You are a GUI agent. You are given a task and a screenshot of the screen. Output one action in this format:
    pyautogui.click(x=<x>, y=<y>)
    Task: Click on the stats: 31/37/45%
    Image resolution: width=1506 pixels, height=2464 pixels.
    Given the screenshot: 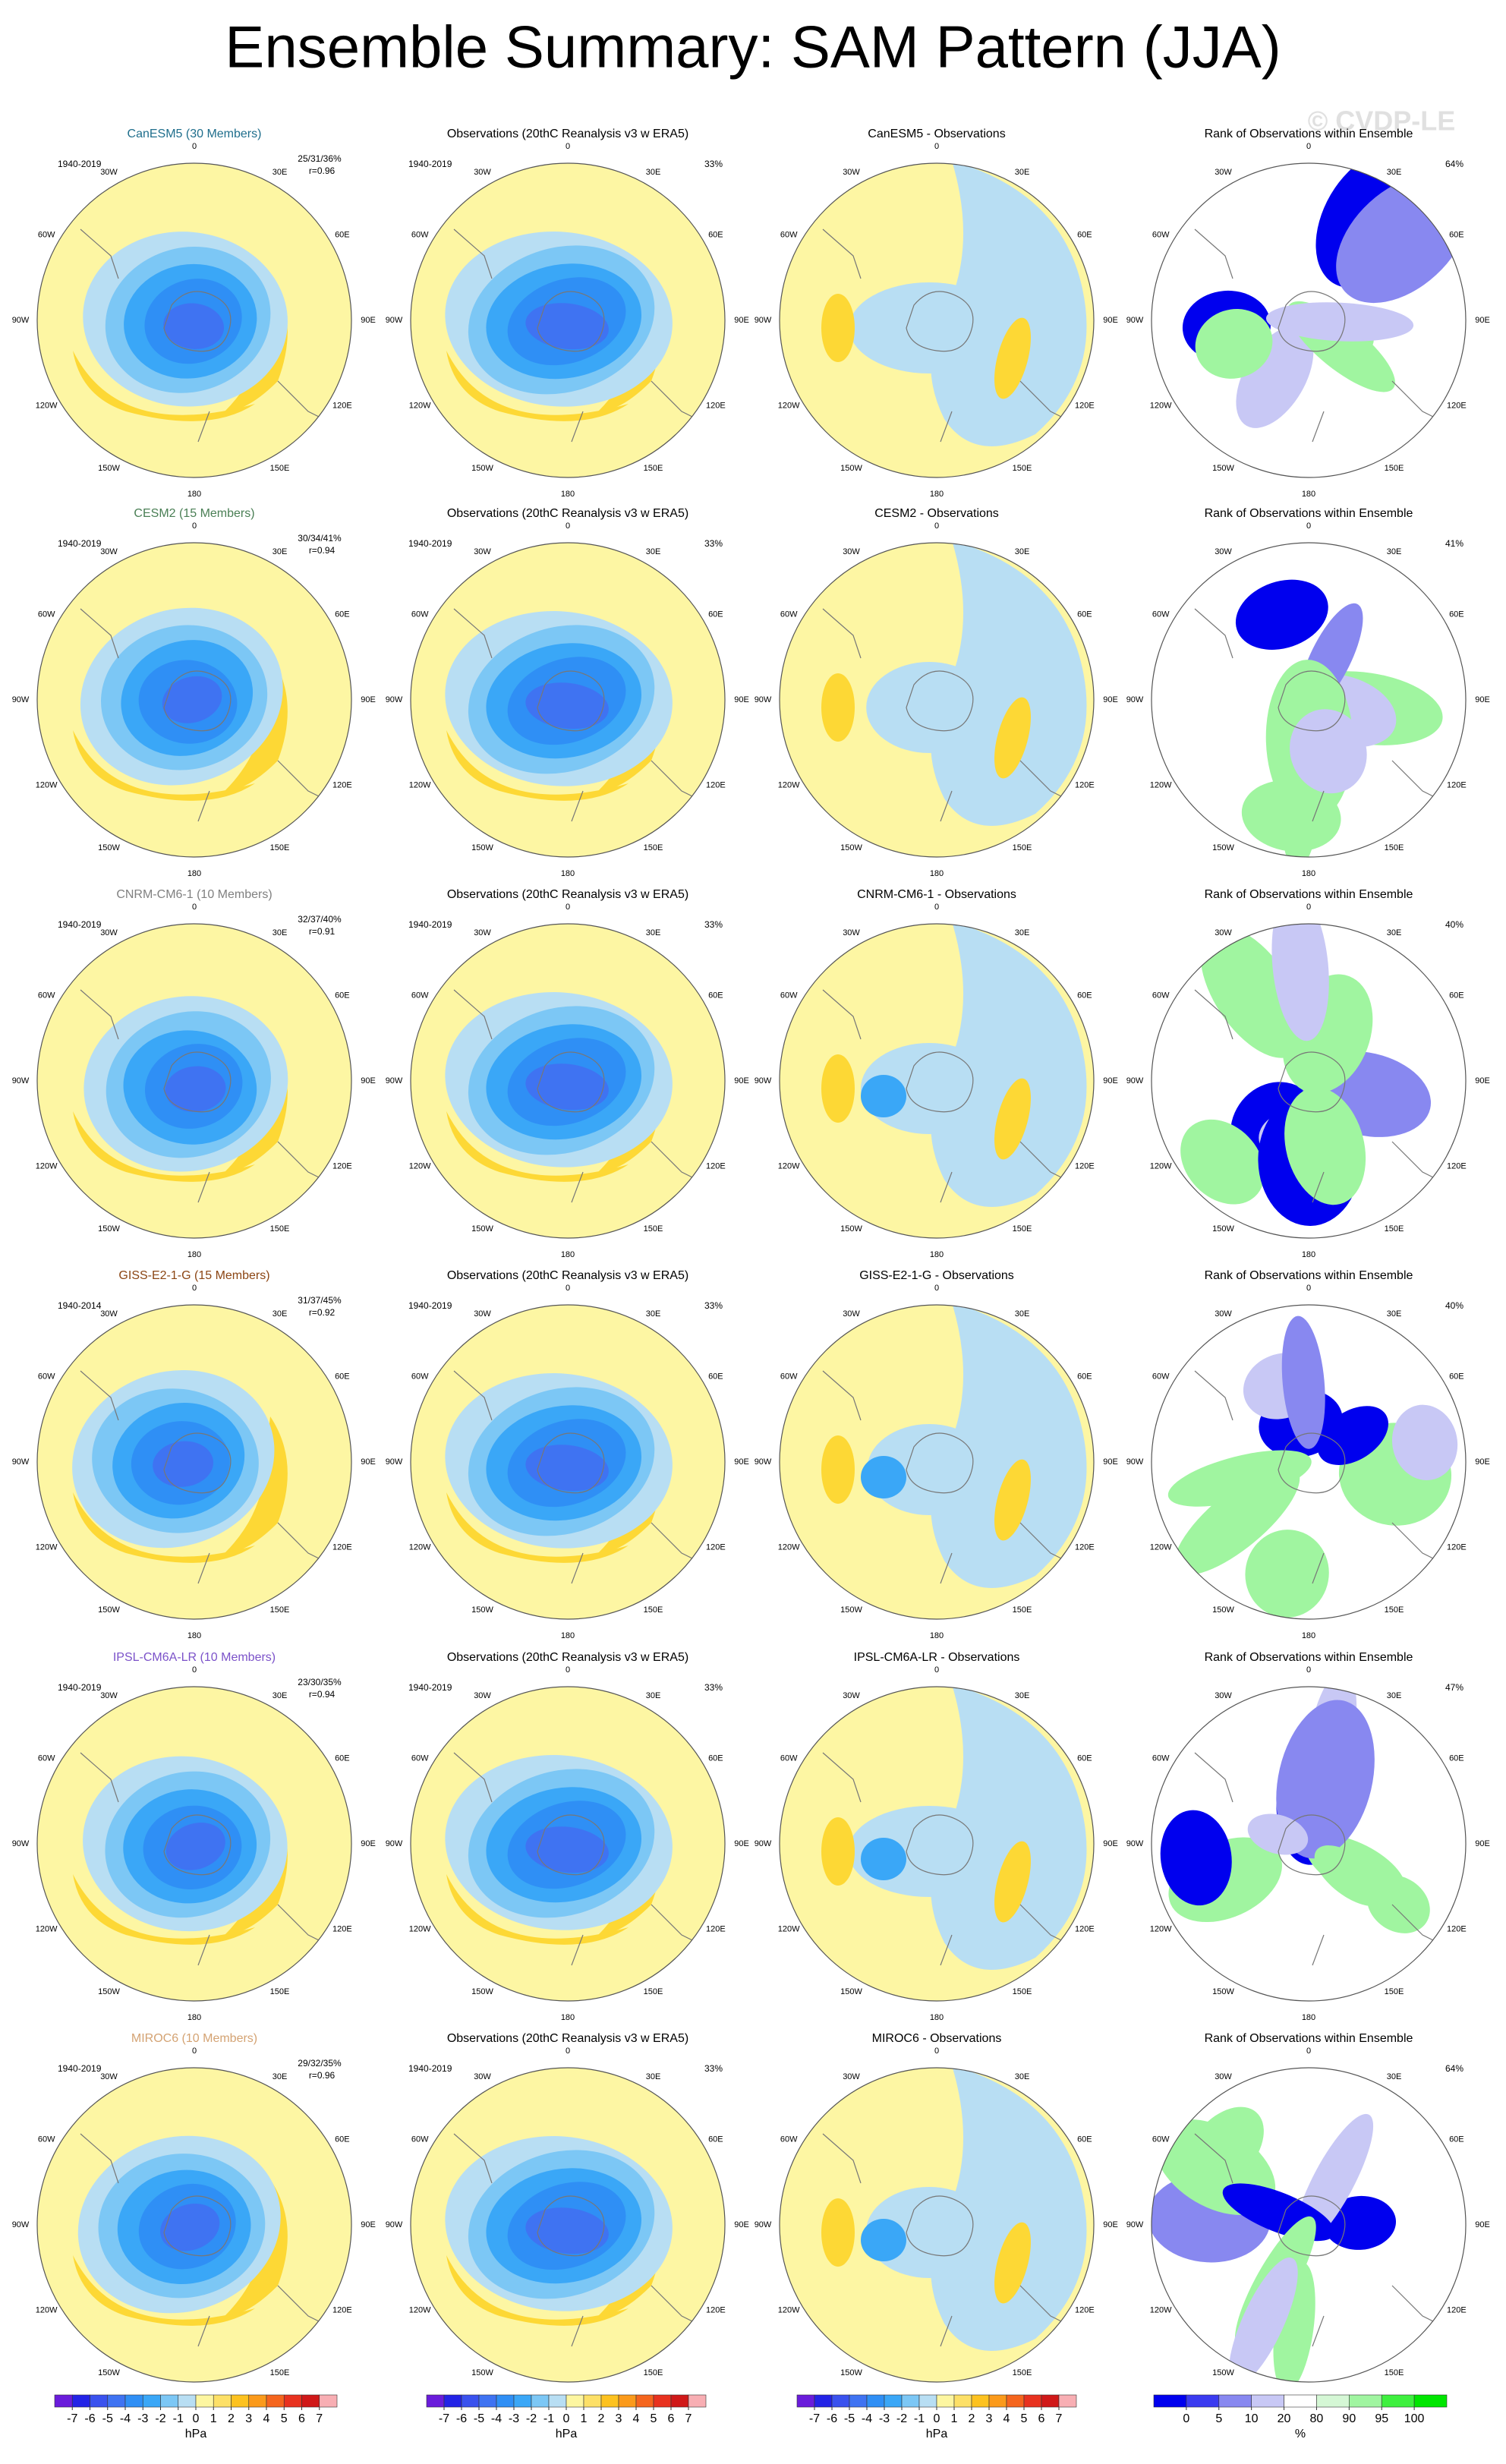 What is the action you would take?
    pyautogui.click(x=320, y=1301)
    